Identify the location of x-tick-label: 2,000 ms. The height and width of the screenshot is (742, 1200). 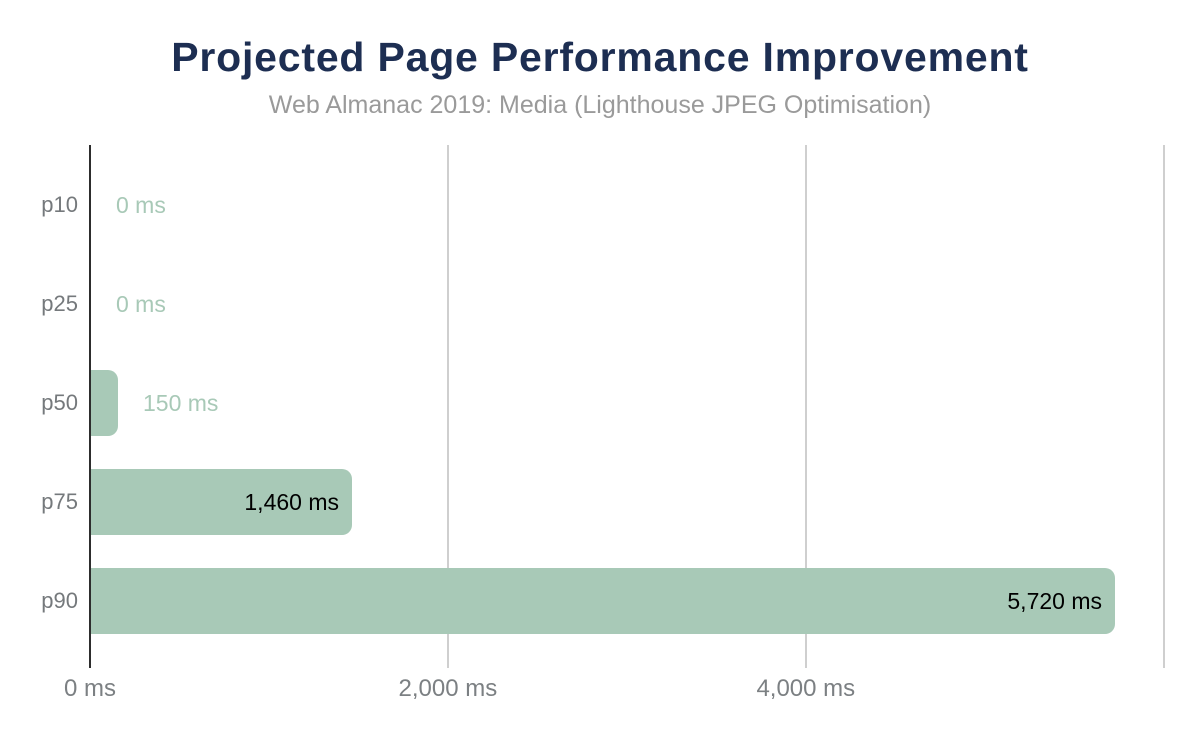
(448, 688).